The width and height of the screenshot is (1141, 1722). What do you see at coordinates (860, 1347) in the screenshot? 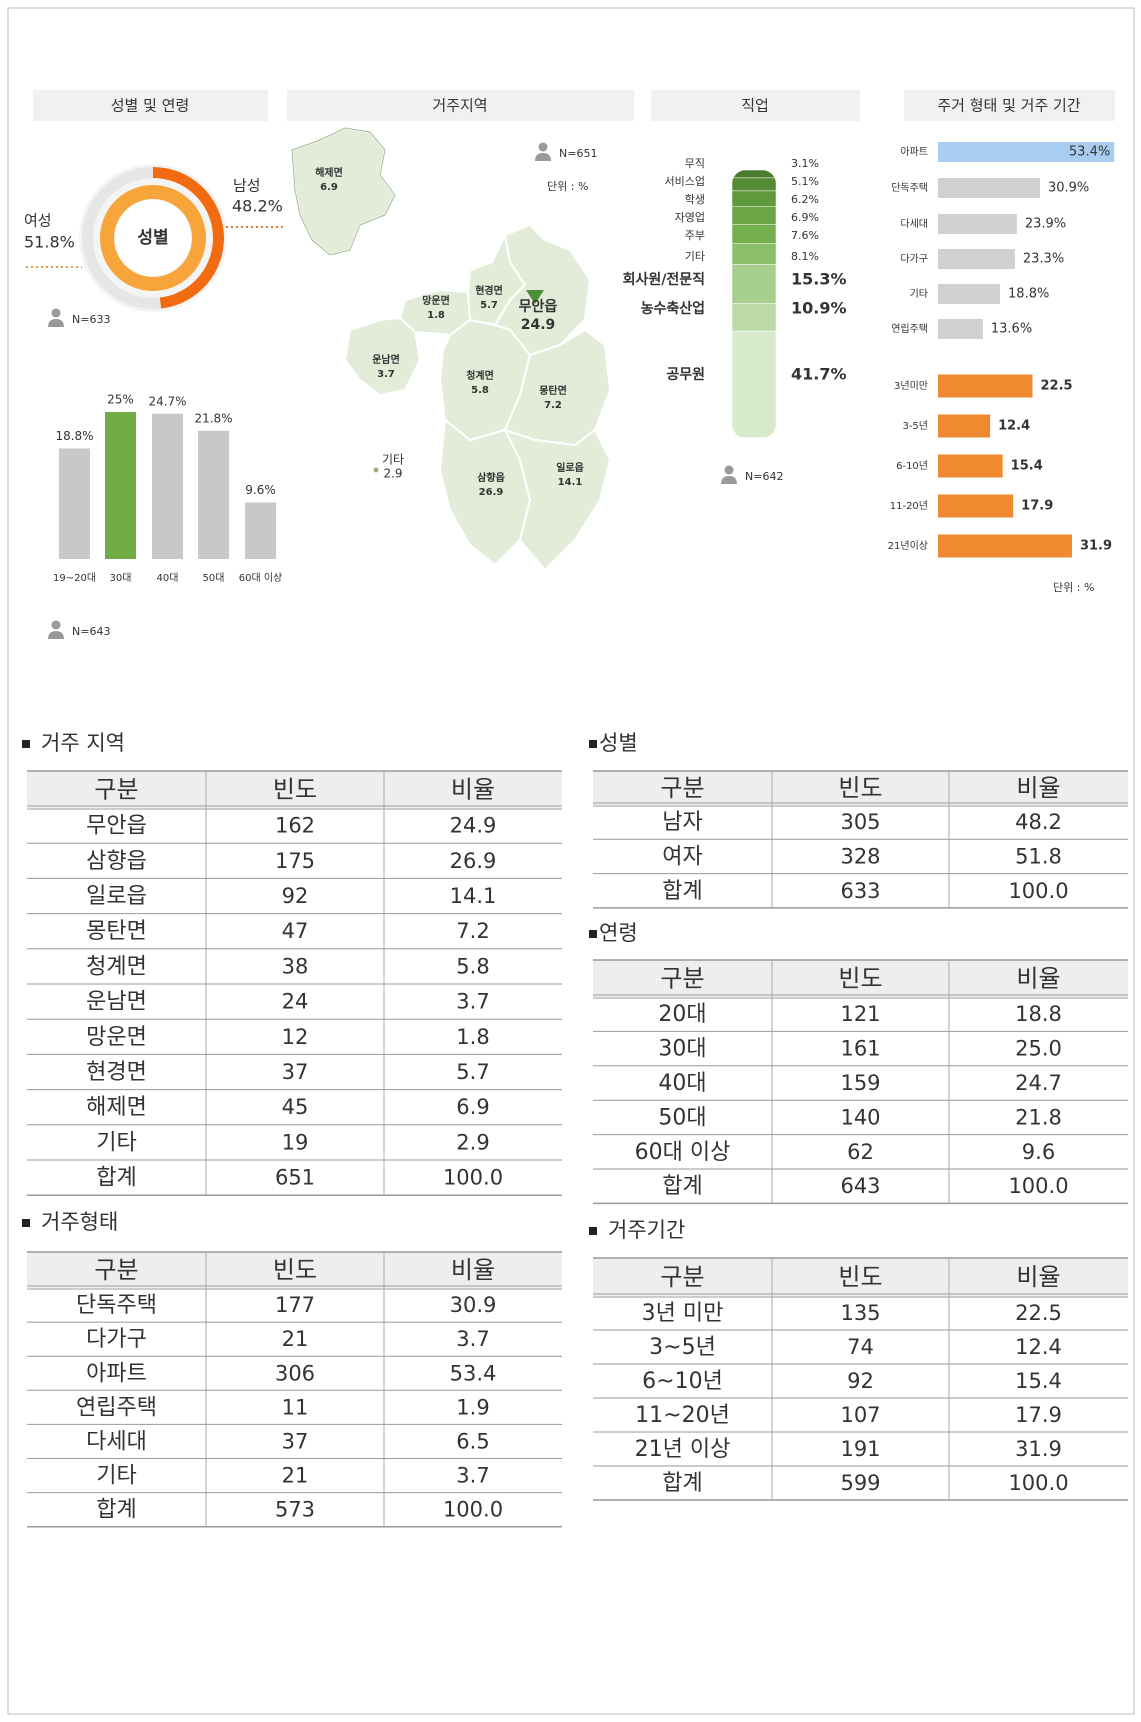
I see `table-cell: 74` at bounding box center [860, 1347].